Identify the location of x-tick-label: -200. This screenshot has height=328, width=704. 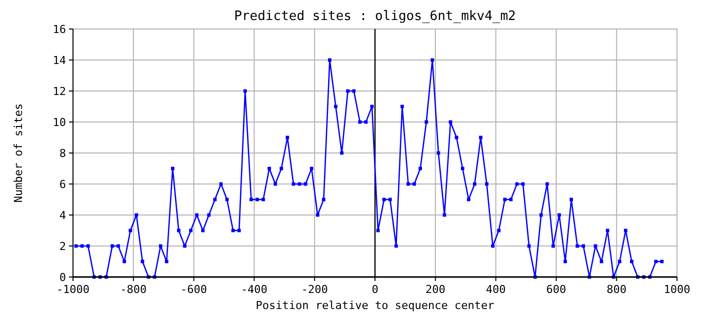
(314, 289).